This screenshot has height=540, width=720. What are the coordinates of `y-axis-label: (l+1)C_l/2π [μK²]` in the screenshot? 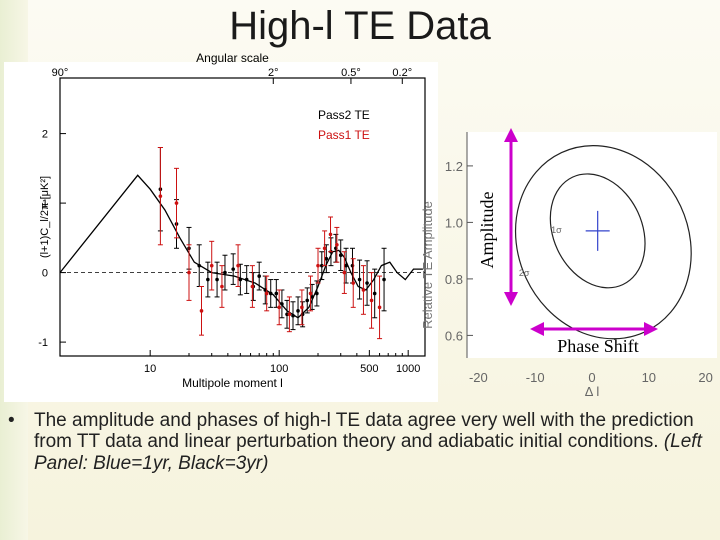 It's located at (45, 217).